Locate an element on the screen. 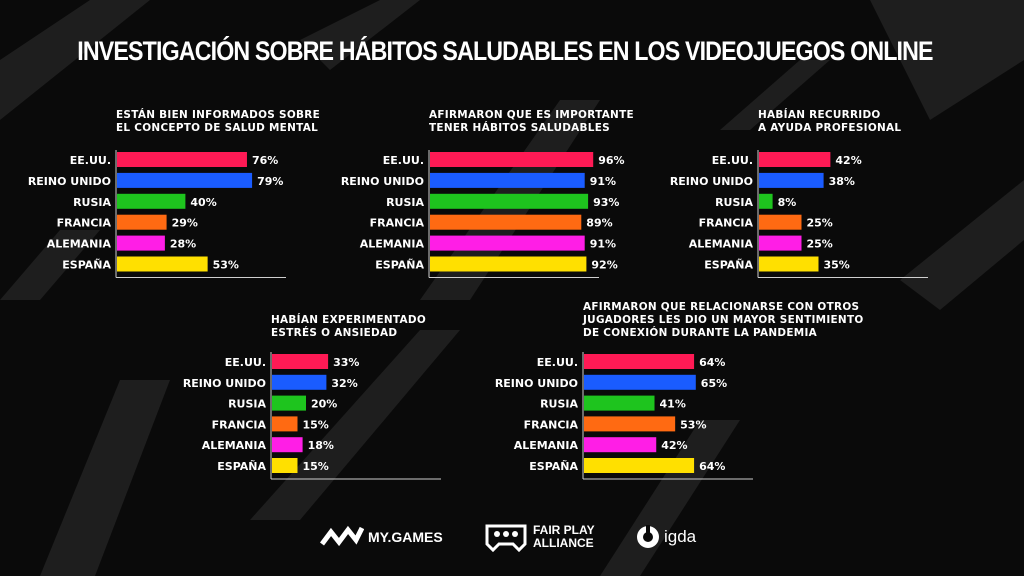  chart-title-line: HABÍAN EXPERIMENTADO is located at coordinates (349, 319).